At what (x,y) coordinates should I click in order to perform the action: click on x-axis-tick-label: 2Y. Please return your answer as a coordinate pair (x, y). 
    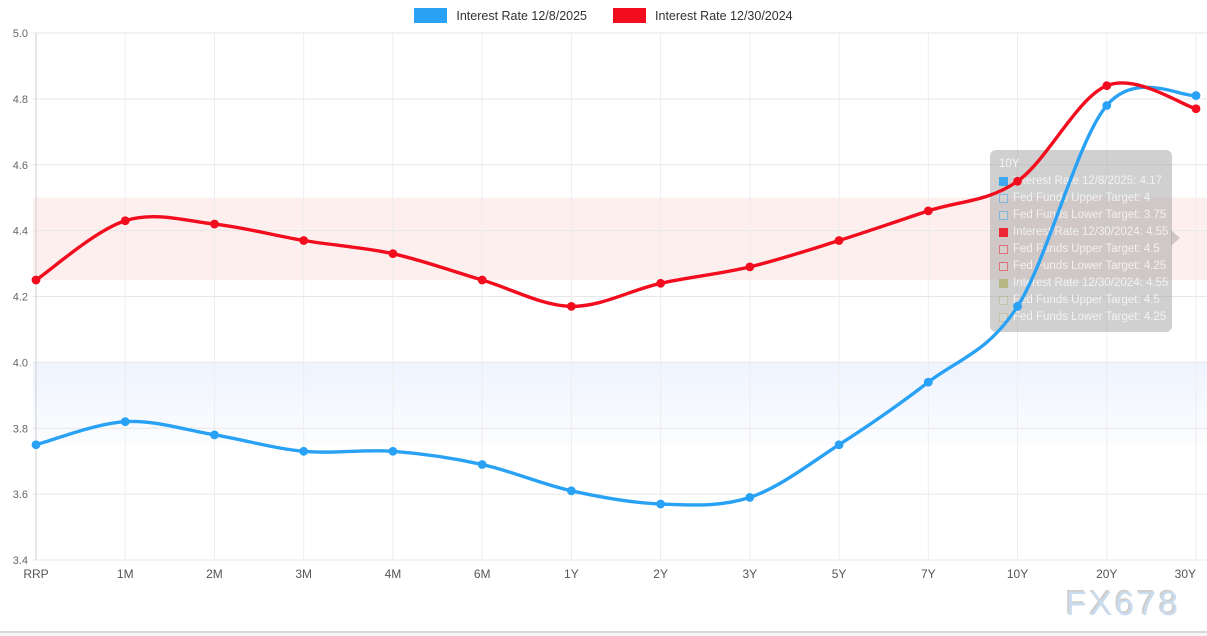
    Looking at the image, I should click on (660, 574).